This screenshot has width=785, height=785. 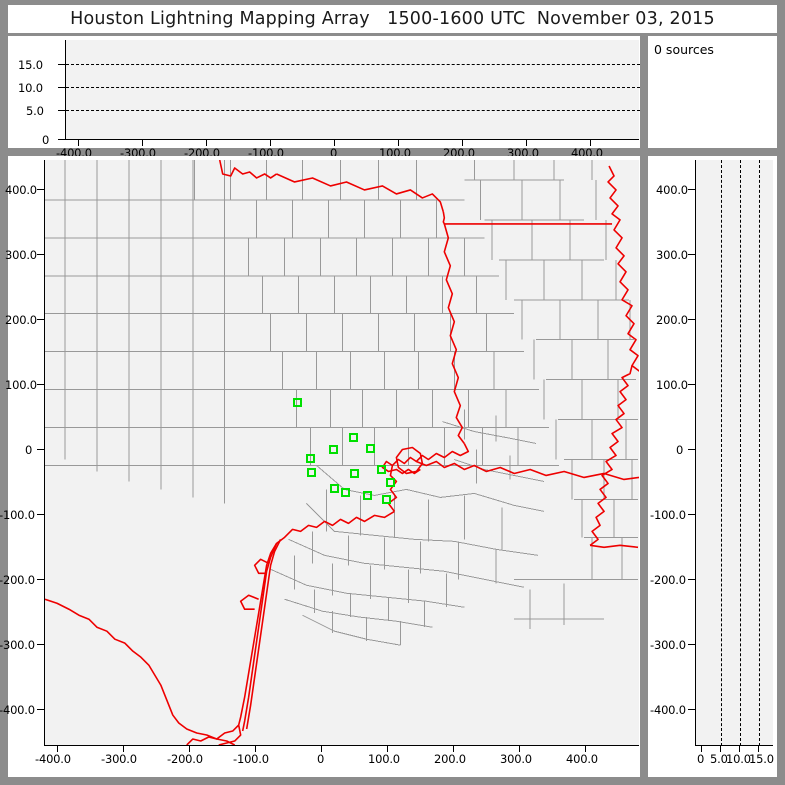 I want to click on source-count-label: 0 sources, so click(x=684, y=49).